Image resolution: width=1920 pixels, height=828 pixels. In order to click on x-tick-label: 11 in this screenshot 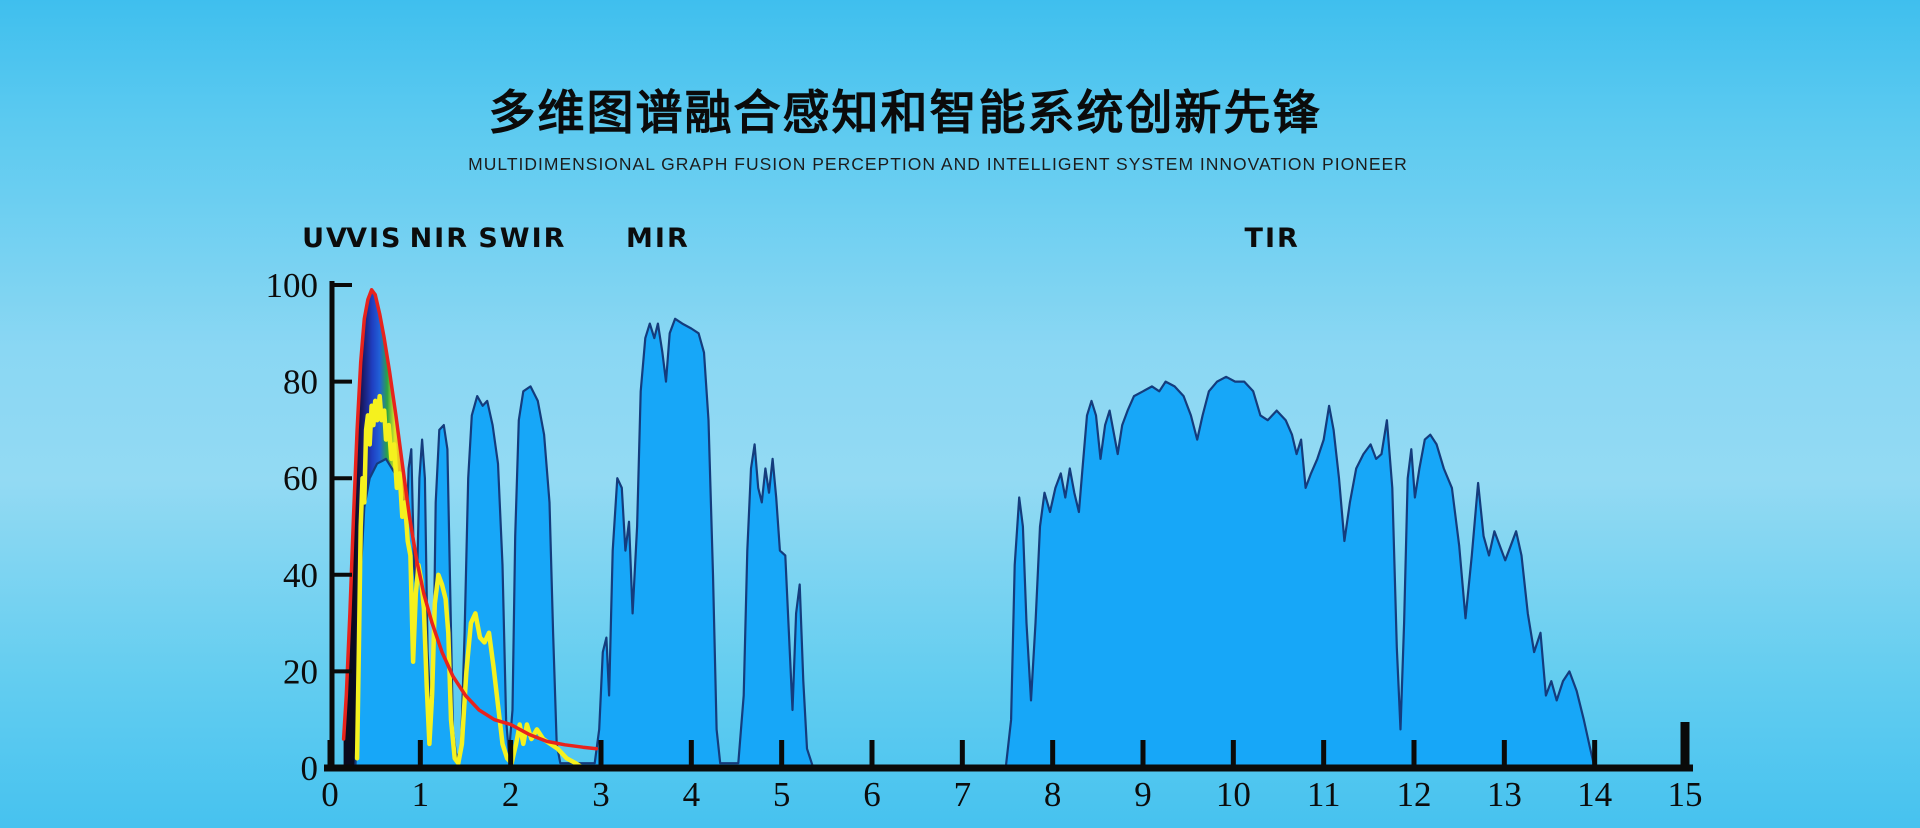, I will do `click(1324, 794)`.